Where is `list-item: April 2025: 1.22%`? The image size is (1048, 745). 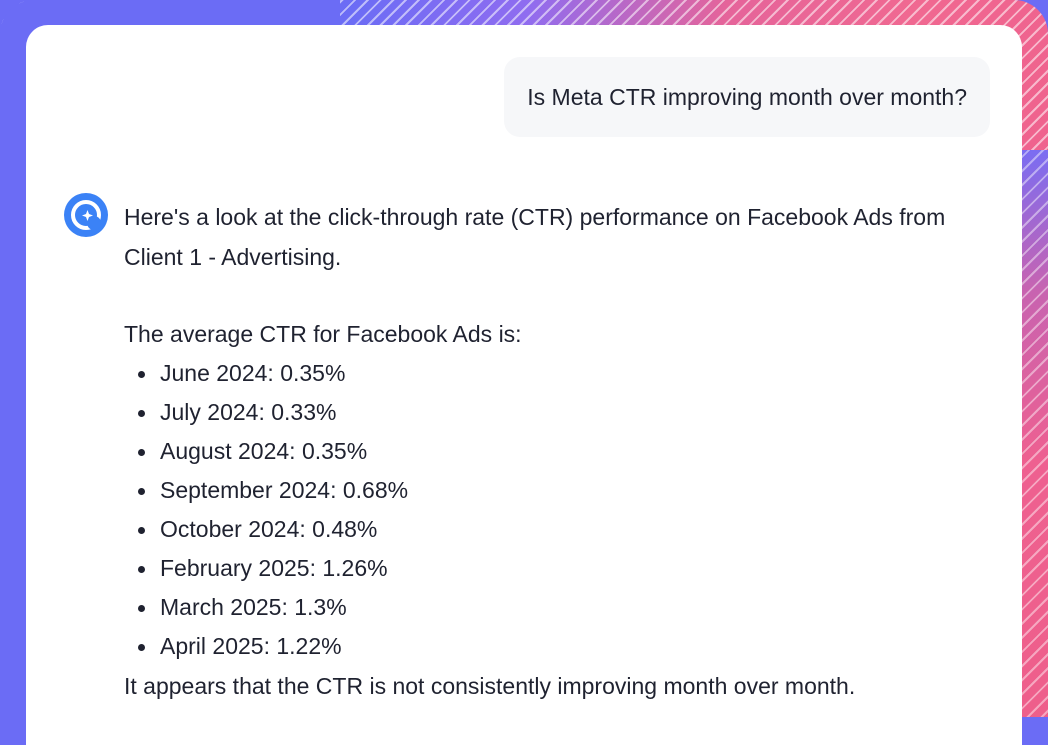 list-item: April 2025: 1.22% is located at coordinates (551, 646).